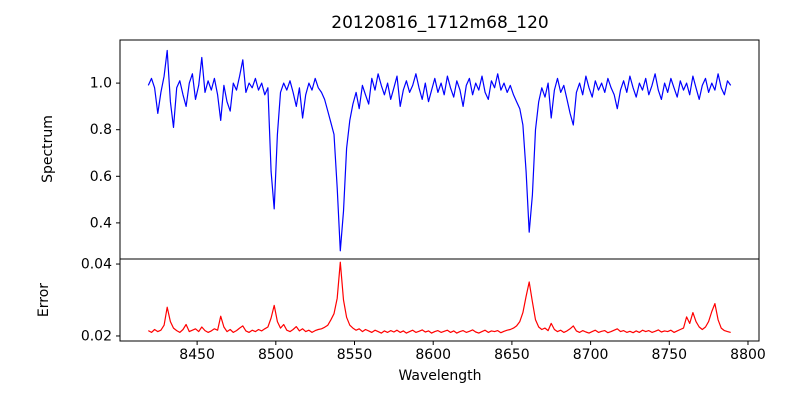 This screenshot has height=404, width=800. I want to click on spectrum-y-tick-label-0.8: 0.8, so click(101, 130).